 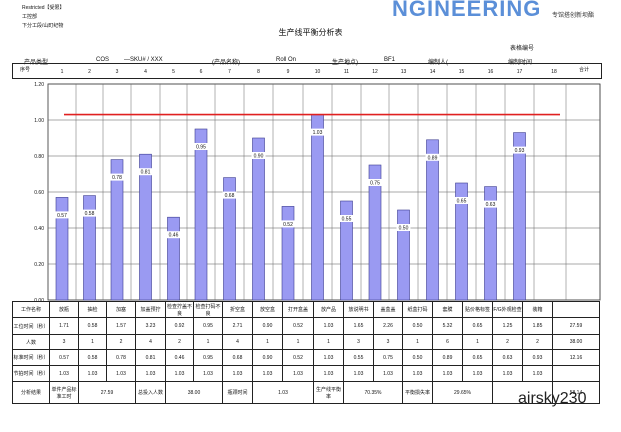 I want to click on seq-number: 13, so click(x=403, y=72).